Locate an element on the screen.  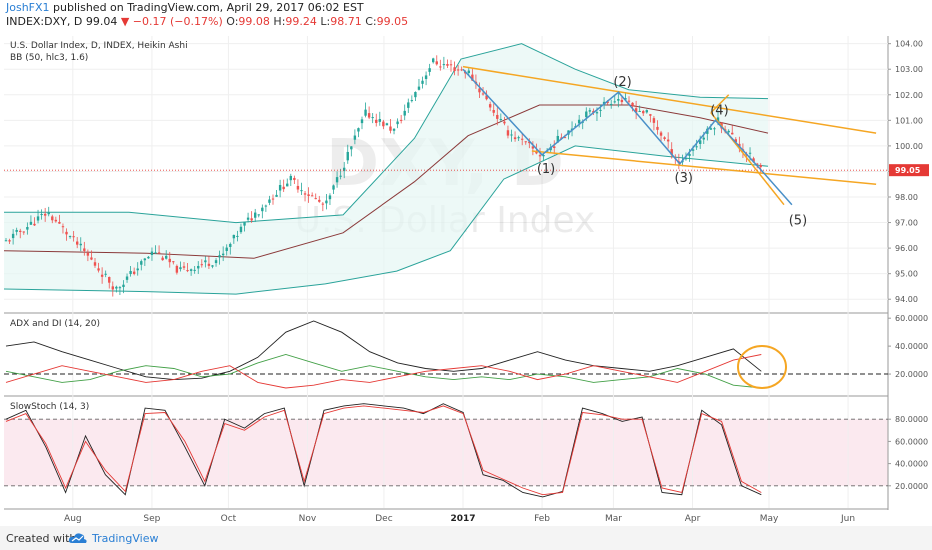
wave-label: (3) is located at coordinates (684, 178).